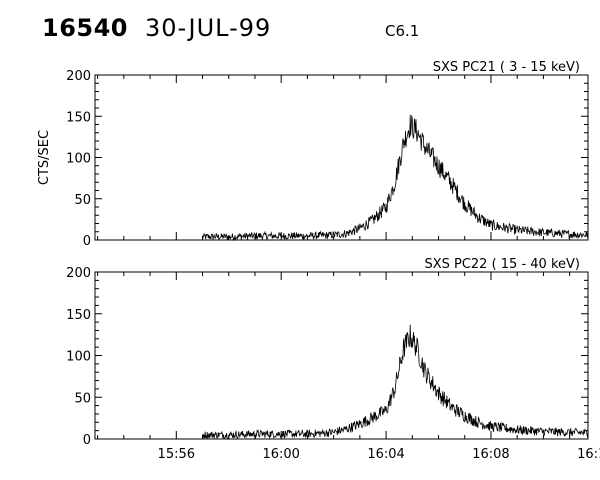 Image resolution: width=600 pixels, height=480 pixels. What do you see at coordinates (506, 67) in the screenshot?
I see `panel-title: SXS PC21 ( 3 - 15 keV)` at bounding box center [506, 67].